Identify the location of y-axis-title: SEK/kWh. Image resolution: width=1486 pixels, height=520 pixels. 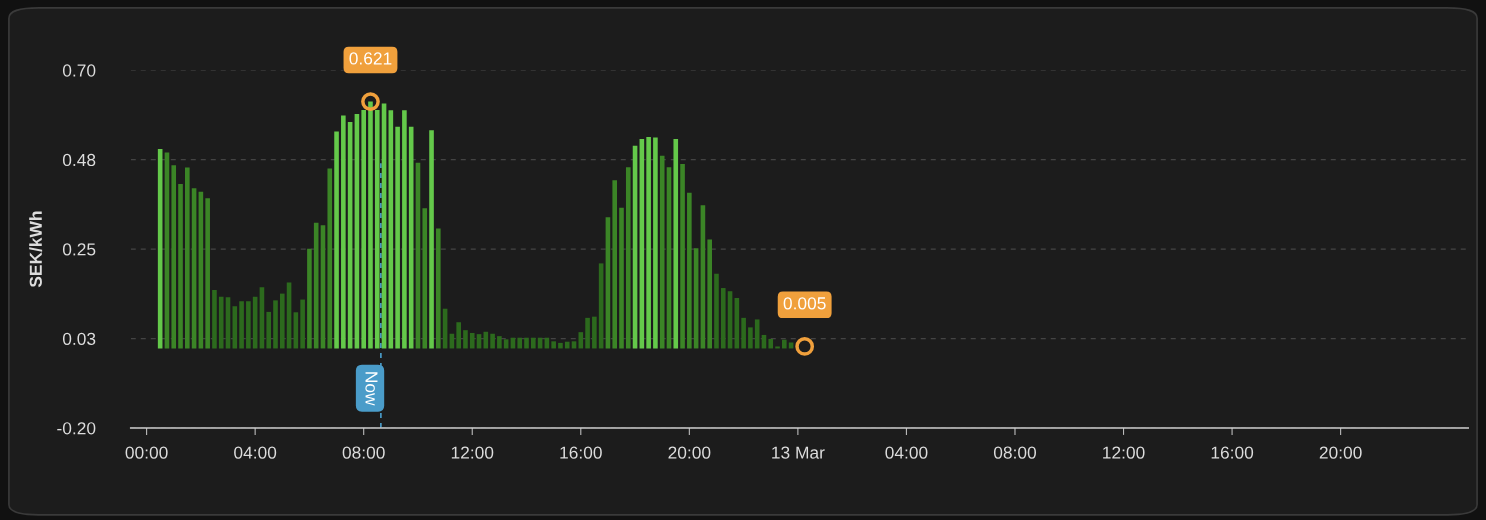
(36, 249).